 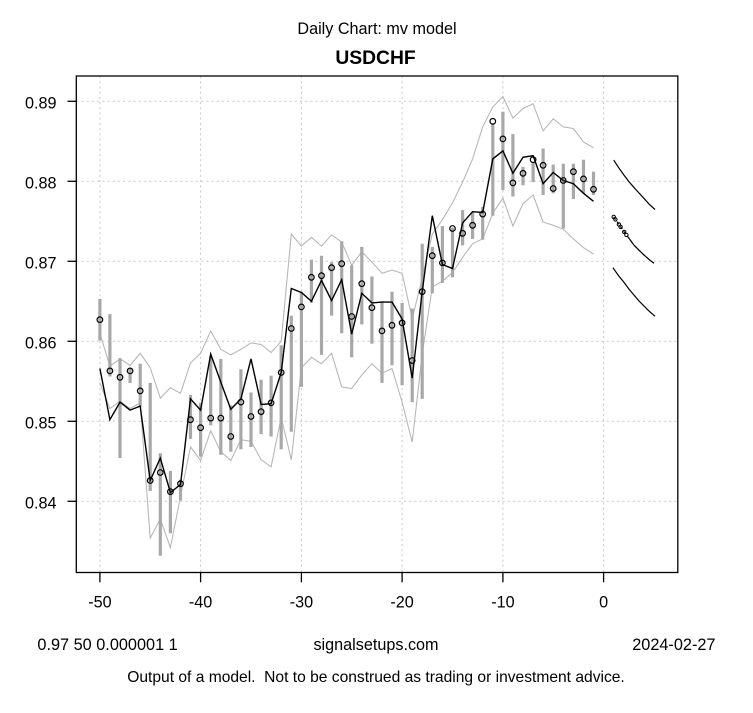 I want to click on svg-text: 0.85, so click(x=41, y=424).